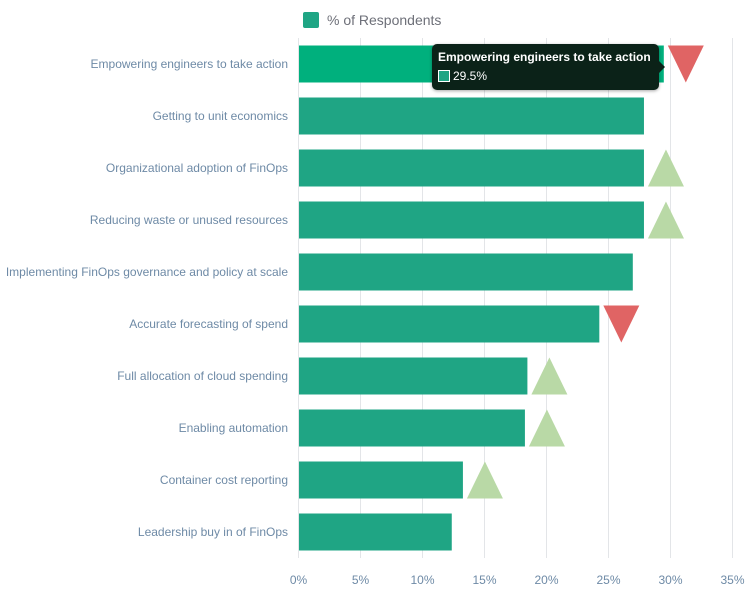  Describe the element at coordinates (208, 324) in the screenshot. I see `category-label: Accurate forecasting of spend` at that location.